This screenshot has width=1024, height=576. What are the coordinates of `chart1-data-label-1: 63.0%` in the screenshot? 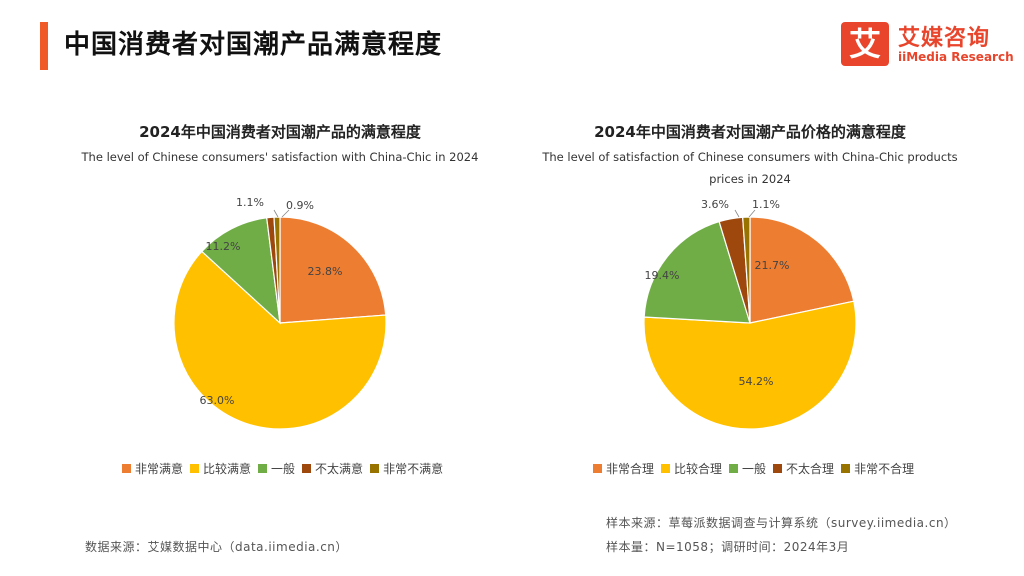 It's located at (217, 400).